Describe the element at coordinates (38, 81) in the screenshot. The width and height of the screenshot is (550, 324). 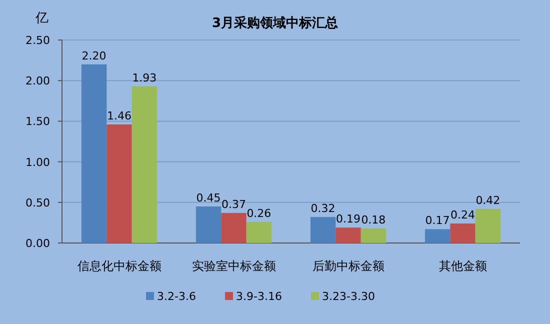
I see `y-tick-label: 2.00` at that location.